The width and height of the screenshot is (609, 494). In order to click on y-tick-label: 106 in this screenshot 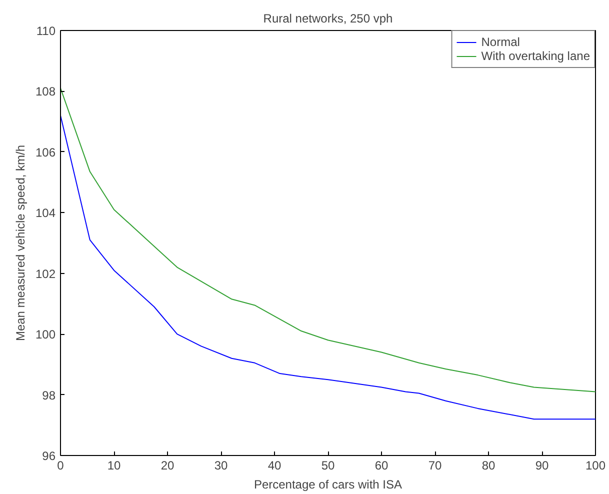, I will do `click(45, 152)`.